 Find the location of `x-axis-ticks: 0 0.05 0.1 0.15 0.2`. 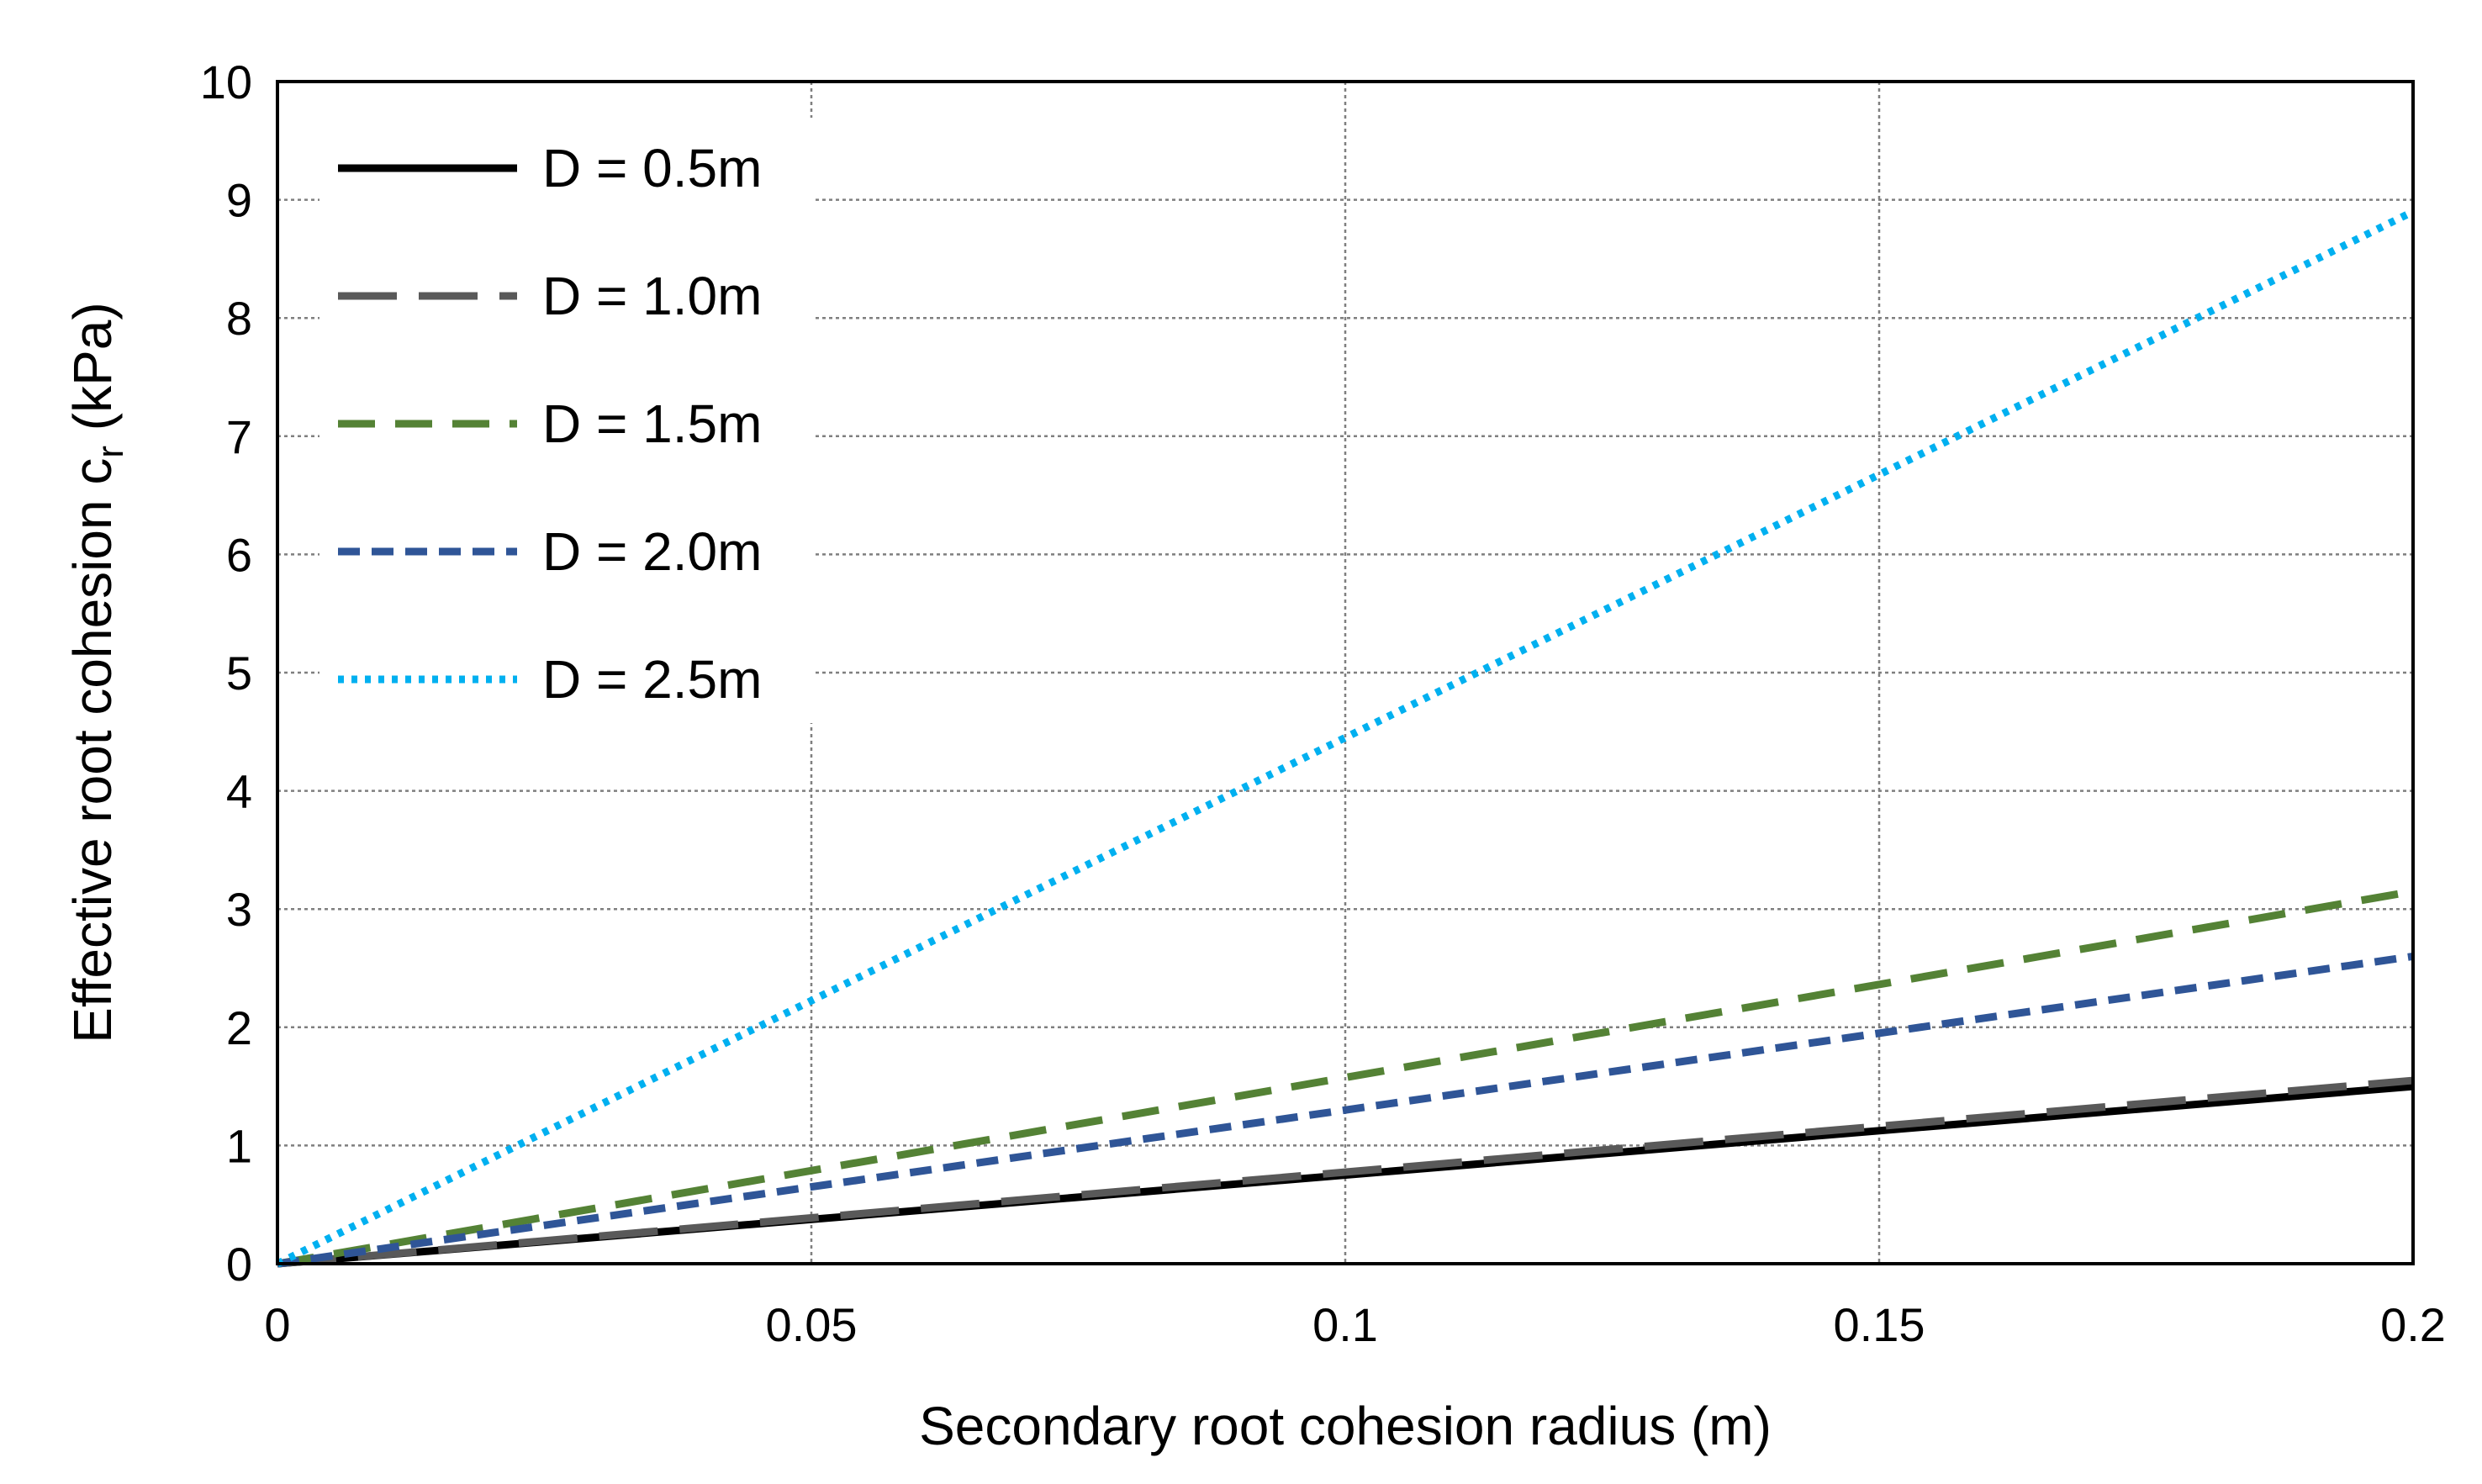

x-axis-ticks: 0 0.05 0.1 0.15 0.2 is located at coordinates (1355, 1324).